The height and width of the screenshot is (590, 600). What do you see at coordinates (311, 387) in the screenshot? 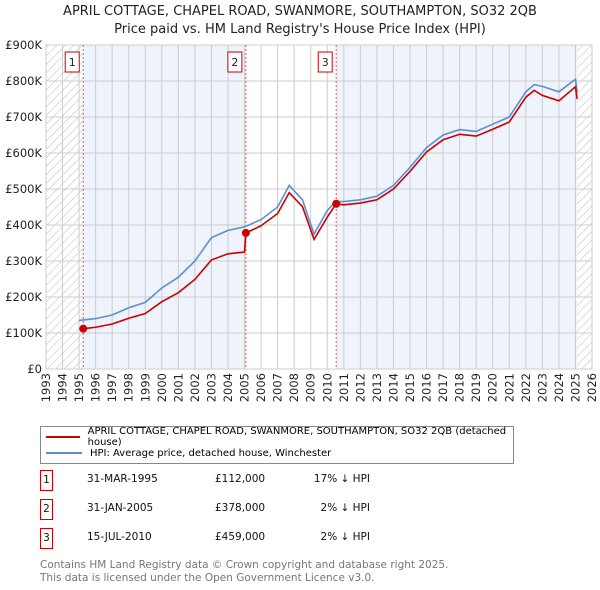
I see `x-tick-label: 2009` at bounding box center [311, 387].